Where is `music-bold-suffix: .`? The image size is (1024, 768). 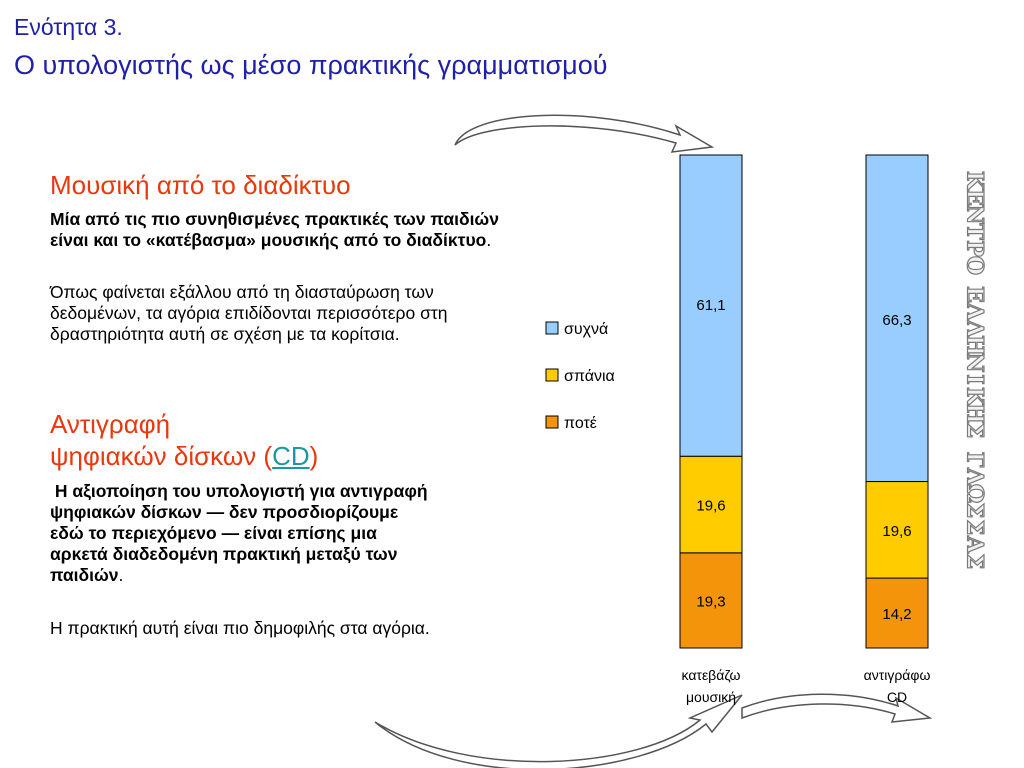 music-bold-suffix: . is located at coordinates (489, 240).